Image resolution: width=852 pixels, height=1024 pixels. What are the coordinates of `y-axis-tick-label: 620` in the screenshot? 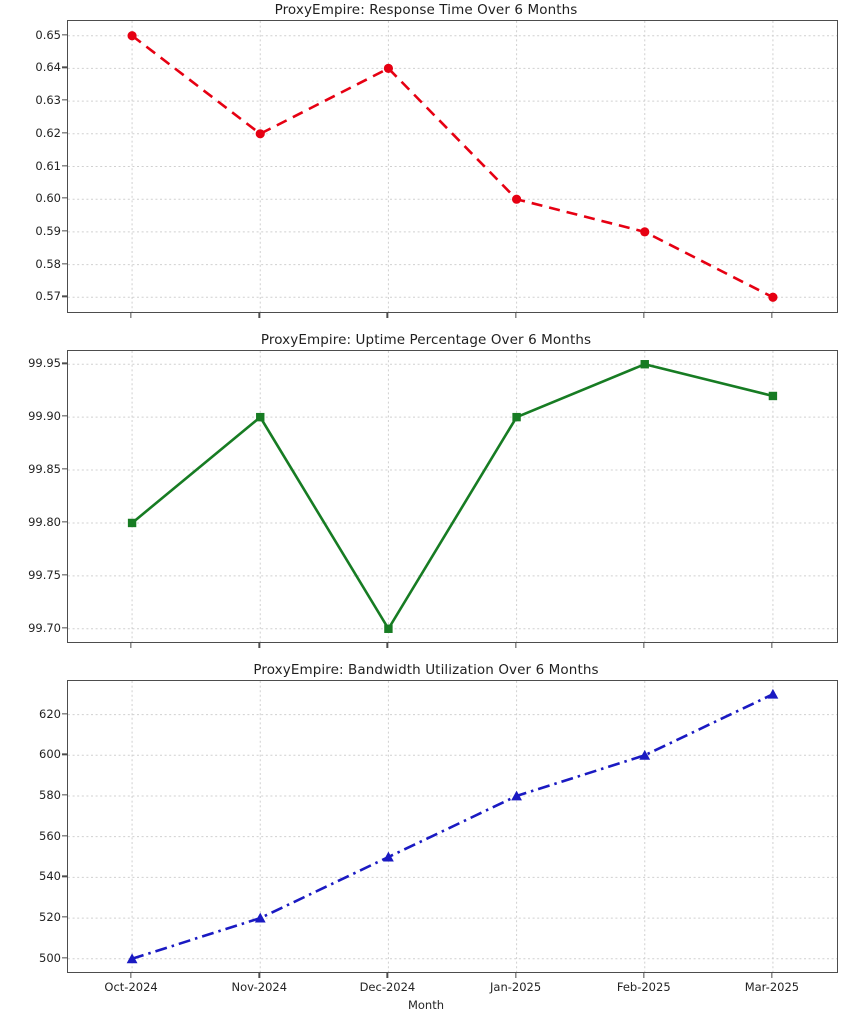 It's located at (50, 713).